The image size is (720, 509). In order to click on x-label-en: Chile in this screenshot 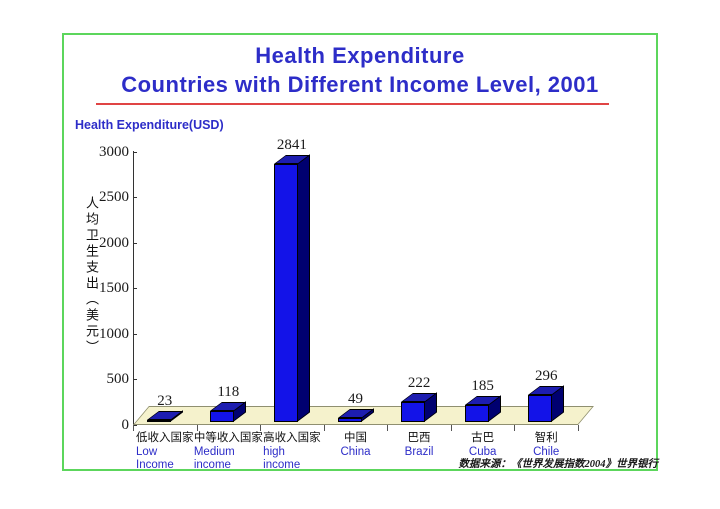, I will do `click(546, 452)`.